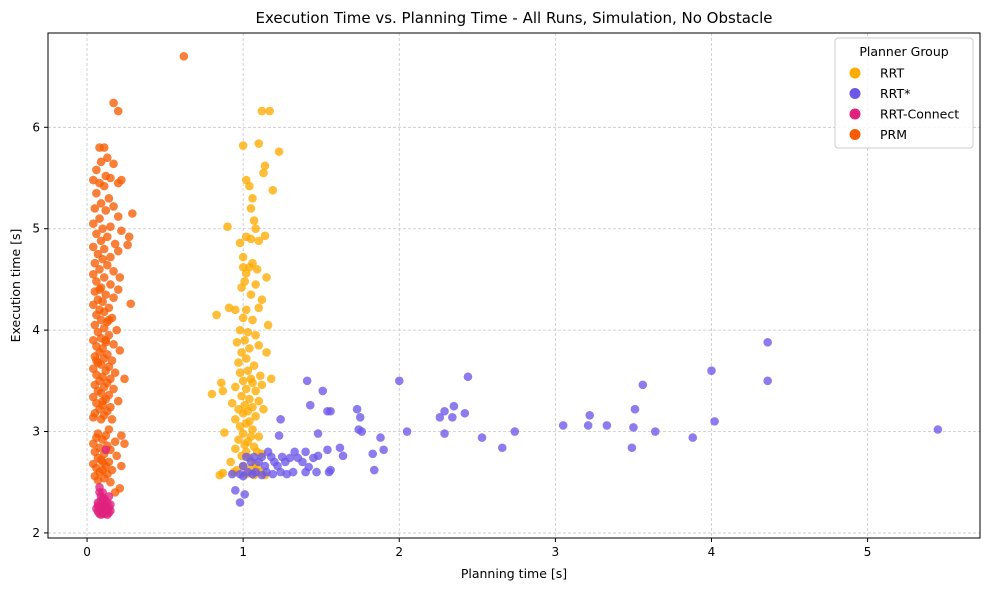 This screenshot has width=989, height=590. Describe the element at coordinates (36, 533) in the screenshot. I see `y-tick-label-0: 2` at that location.